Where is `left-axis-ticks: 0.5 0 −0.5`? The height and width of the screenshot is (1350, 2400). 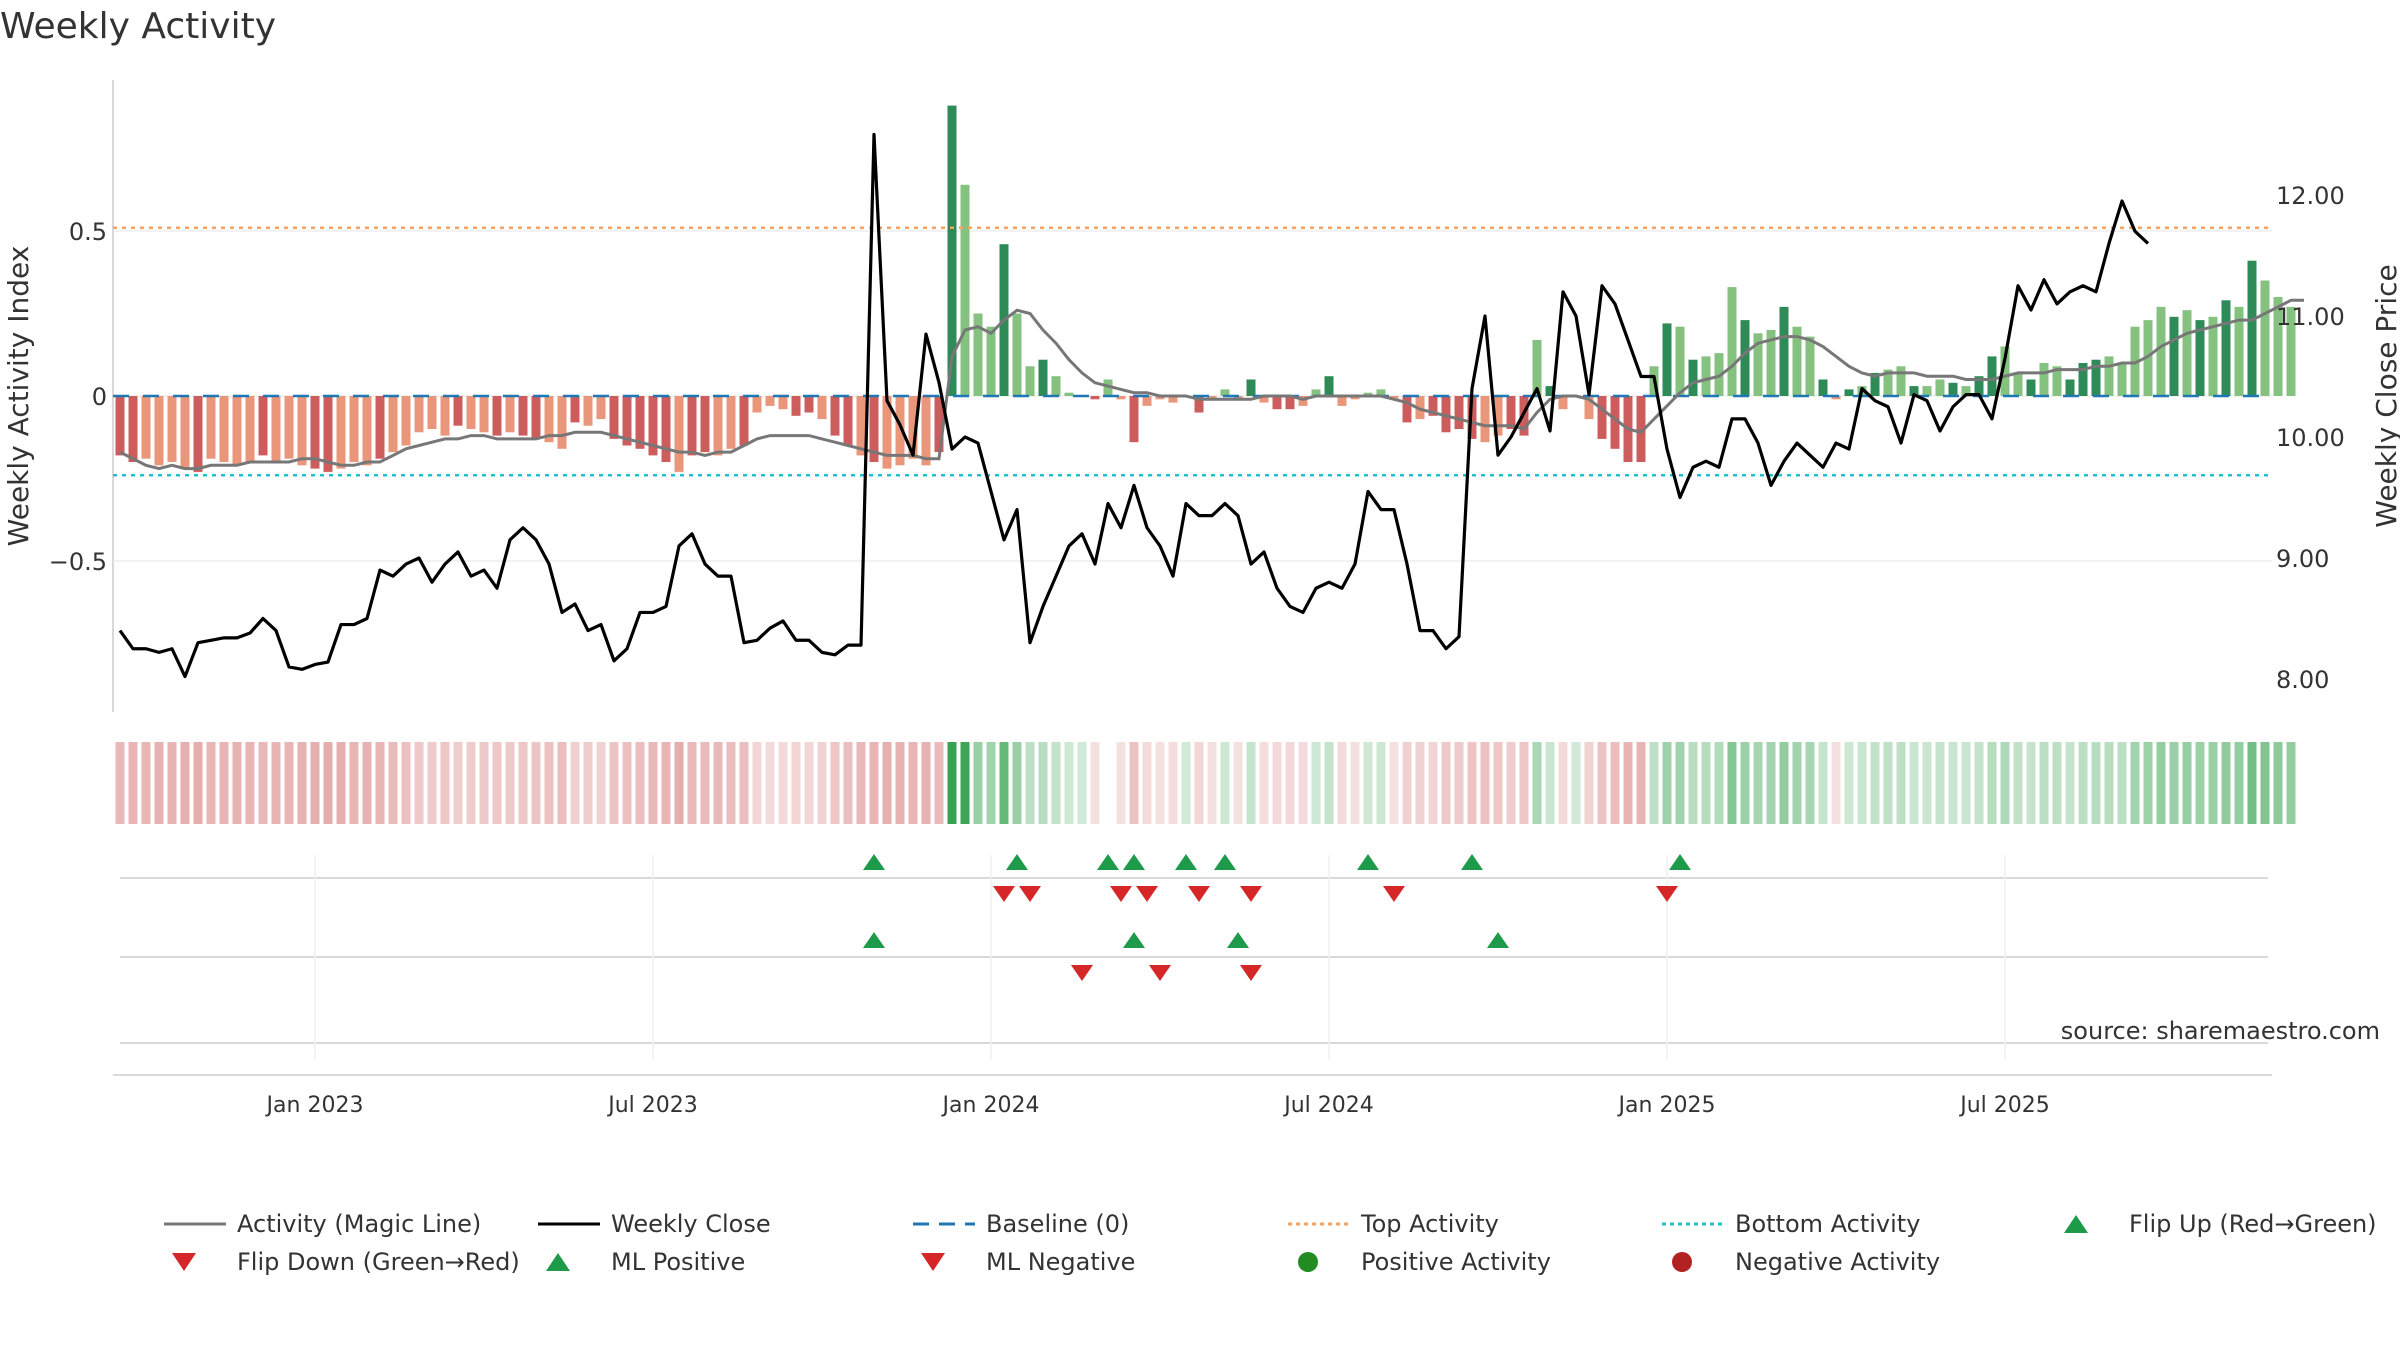 left-axis-ticks: 0.5 0 −0.5 is located at coordinates (78, 397).